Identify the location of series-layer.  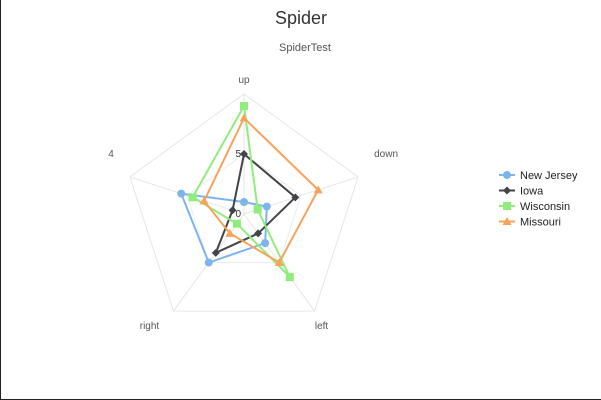
(250, 192).